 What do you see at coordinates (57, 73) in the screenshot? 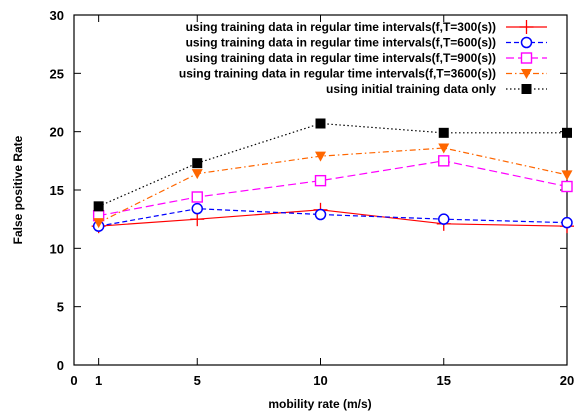
I see `y-tick-label: 25` at bounding box center [57, 73].